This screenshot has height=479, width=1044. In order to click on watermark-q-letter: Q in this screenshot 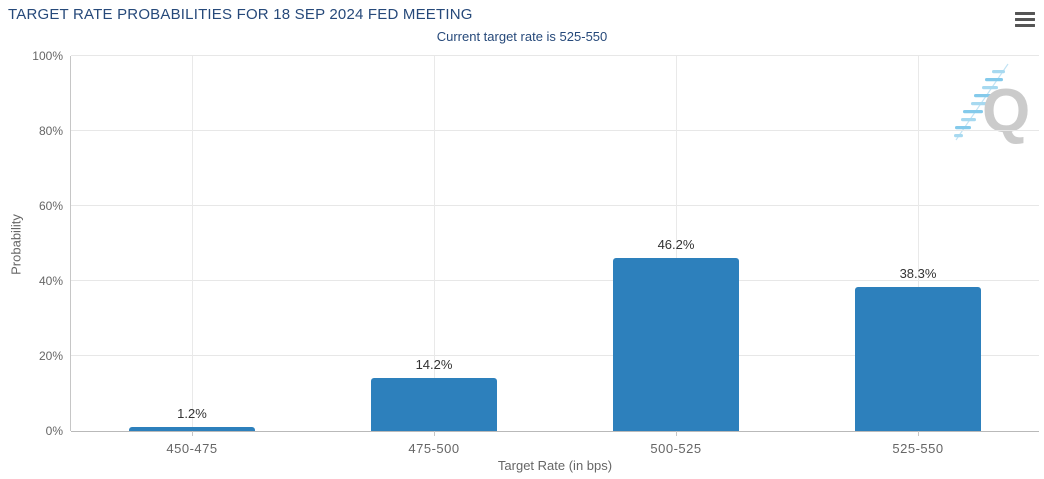, I will do `click(1006, 111)`.